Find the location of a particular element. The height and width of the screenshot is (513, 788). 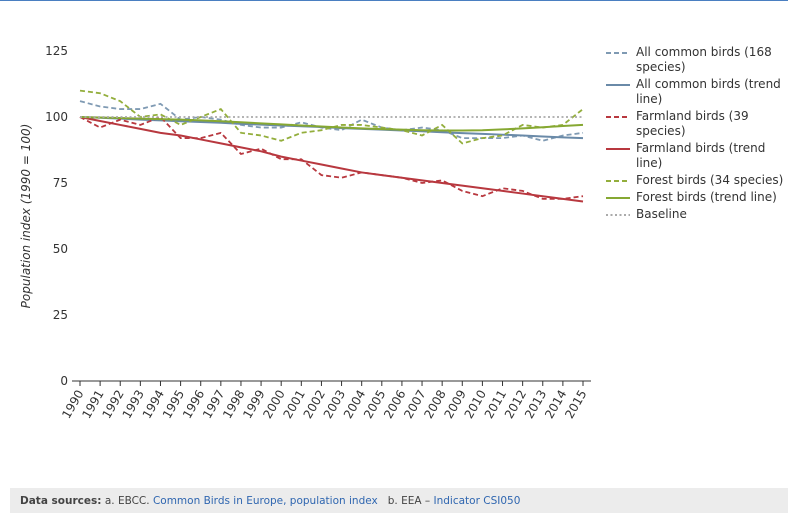

y-tick-label: 125 is located at coordinates (56, 51).